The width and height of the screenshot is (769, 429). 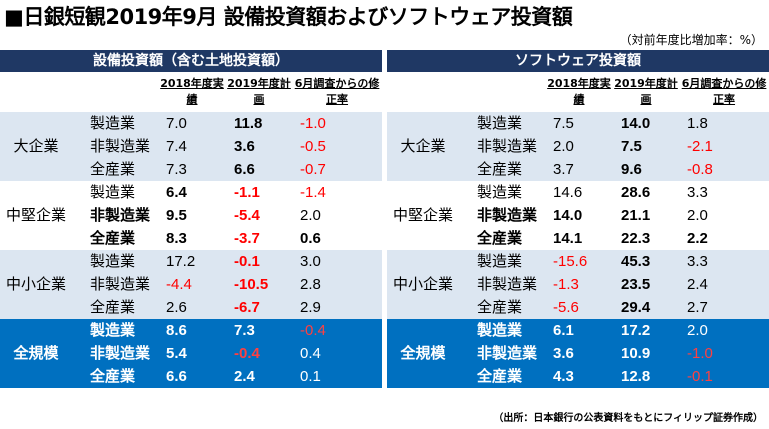 What do you see at coordinates (579, 330) in the screenshot?
I see `value-cell: 6.1` at bounding box center [579, 330].